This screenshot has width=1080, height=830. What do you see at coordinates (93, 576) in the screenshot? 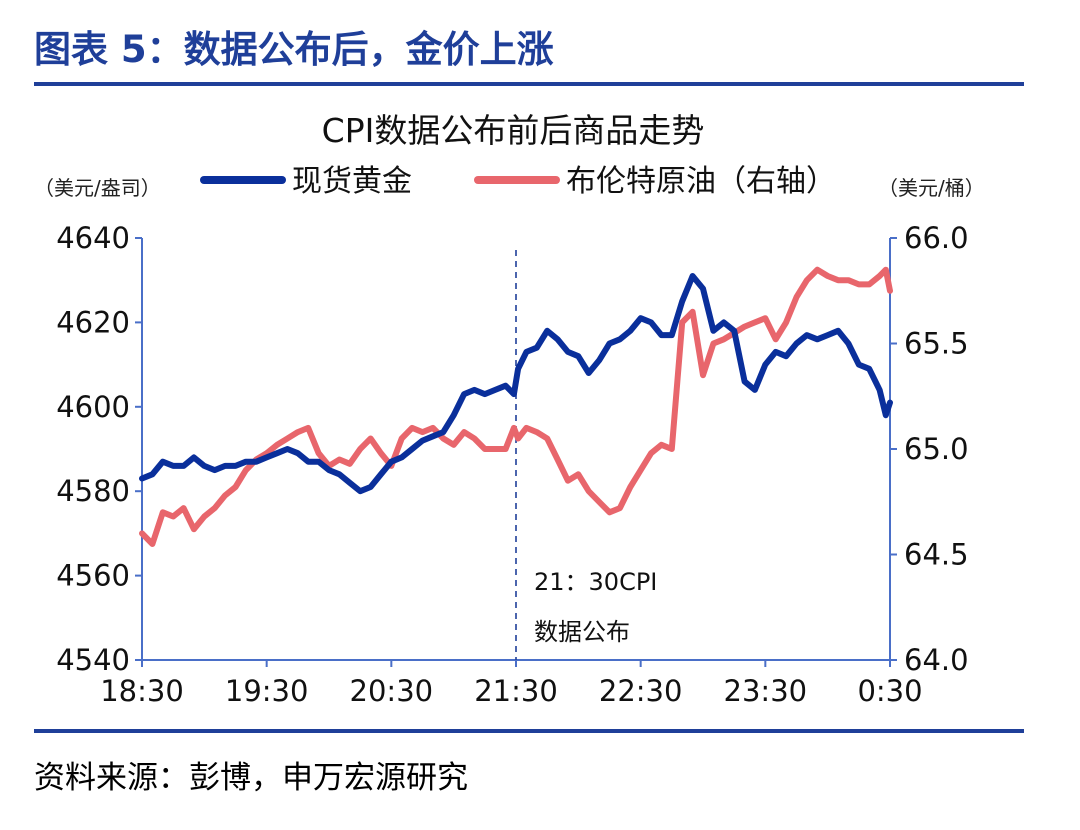
I see `y-left-tick-label: 4560` at bounding box center [93, 576].